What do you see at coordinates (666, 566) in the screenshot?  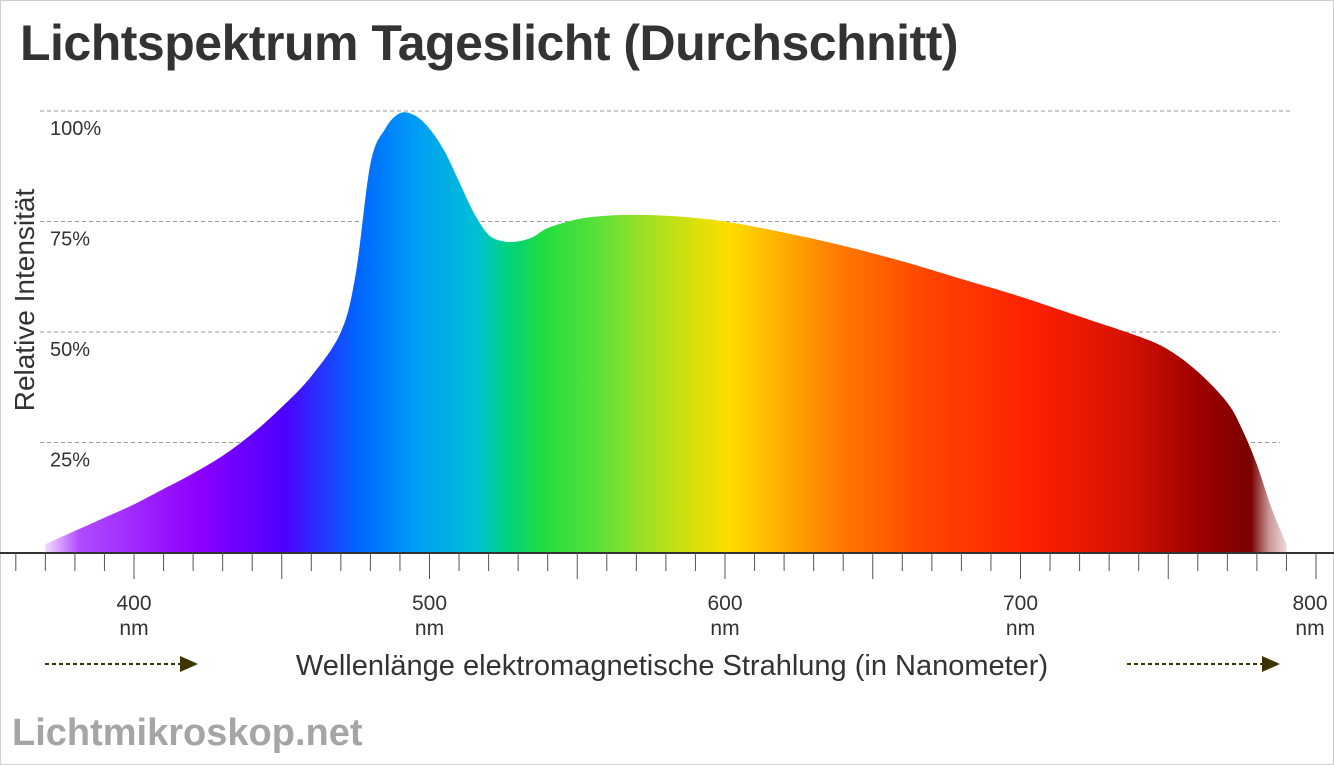 I see `x-ticks` at bounding box center [666, 566].